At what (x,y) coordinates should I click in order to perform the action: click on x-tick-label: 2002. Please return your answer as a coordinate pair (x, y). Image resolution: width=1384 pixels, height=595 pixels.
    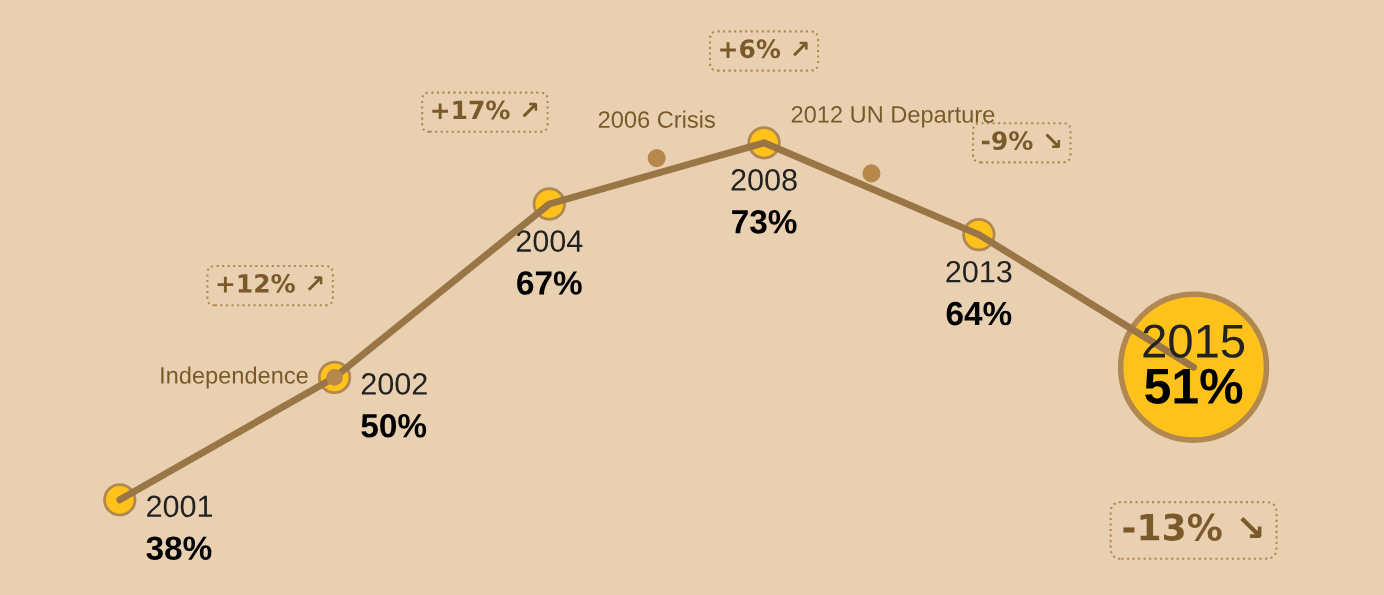
    Looking at the image, I should click on (394, 384).